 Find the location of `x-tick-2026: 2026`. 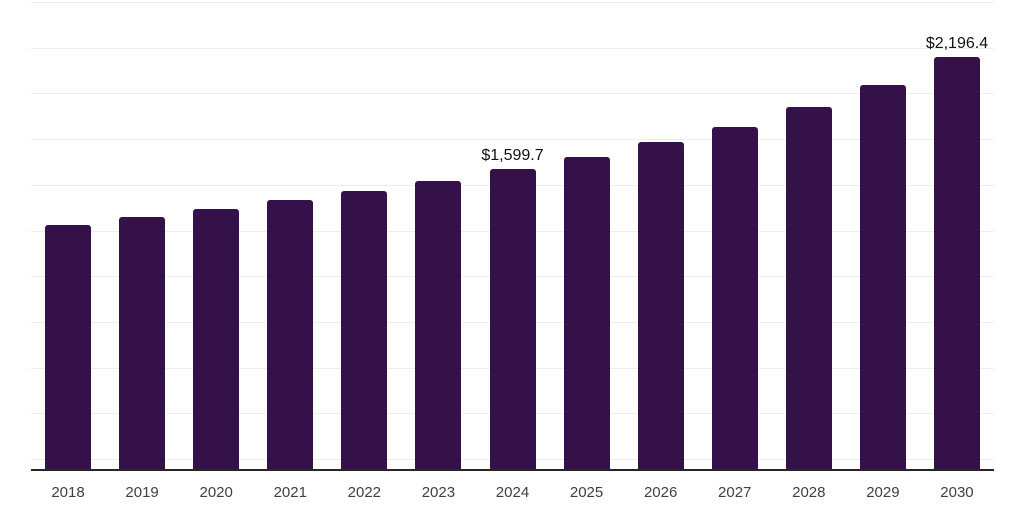

x-tick-2026: 2026 is located at coordinates (660, 492).